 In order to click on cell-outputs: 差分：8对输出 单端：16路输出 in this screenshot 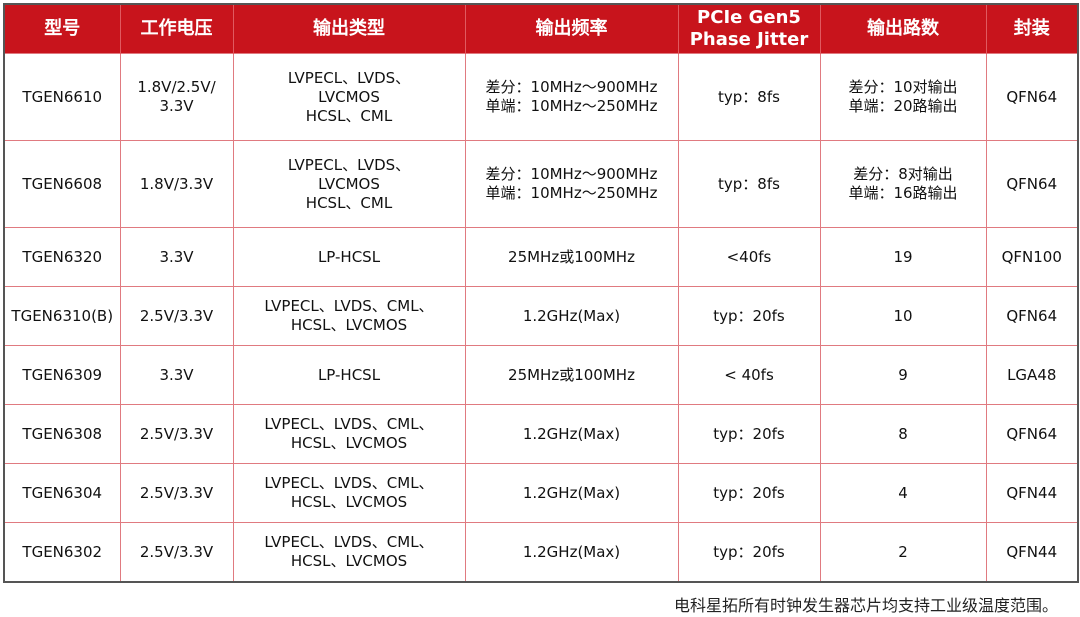, I will do `click(903, 184)`.